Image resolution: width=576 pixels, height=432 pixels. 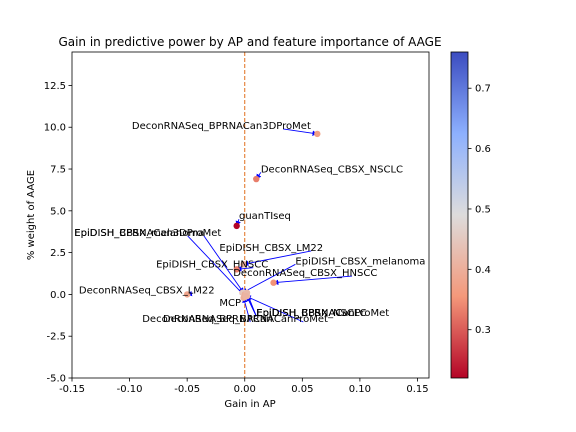 What do you see at coordinates (245, 389) in the screenshot?
I see `x-tick-label-3: 0.00` at bounding box center [245, 389].